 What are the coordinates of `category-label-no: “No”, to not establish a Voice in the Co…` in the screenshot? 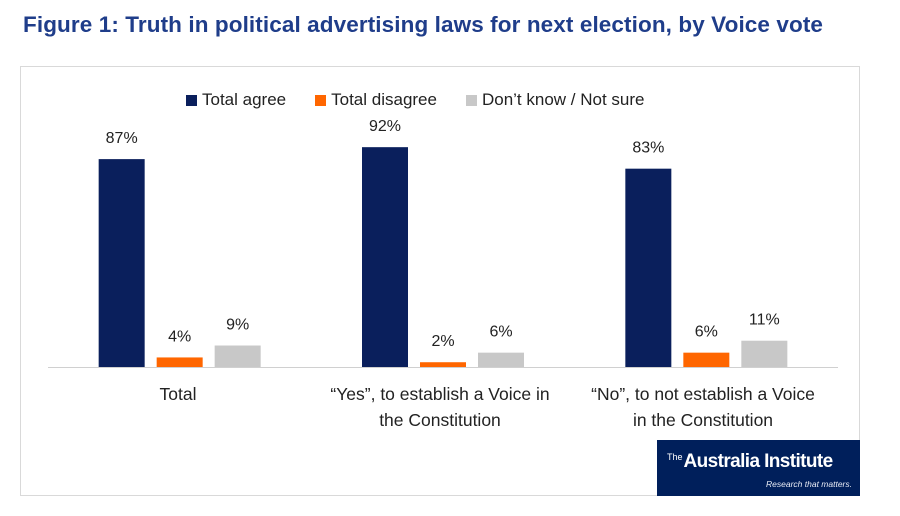 It's located at (703, 407).